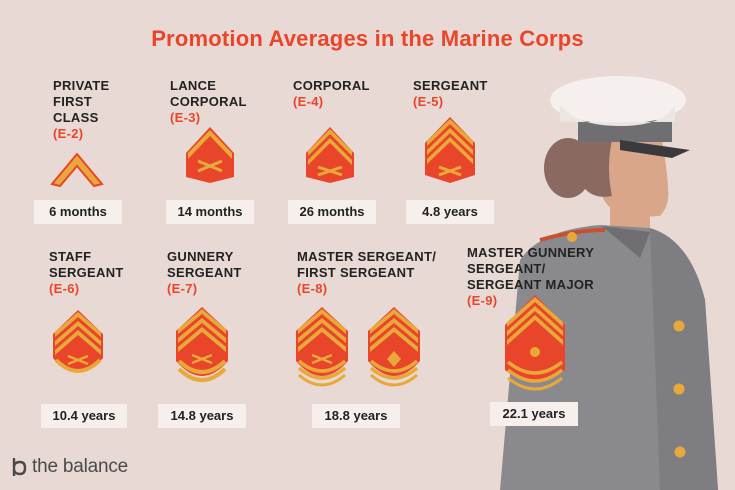  I want to click on time-box-e3: 14 months, so click(210, 212).